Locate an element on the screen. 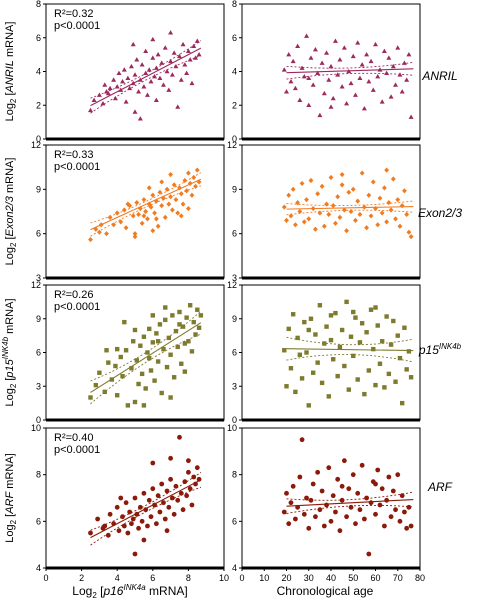 The image size is (485, 601). x-tick-label: 20 is located at coordinates (286, 578).